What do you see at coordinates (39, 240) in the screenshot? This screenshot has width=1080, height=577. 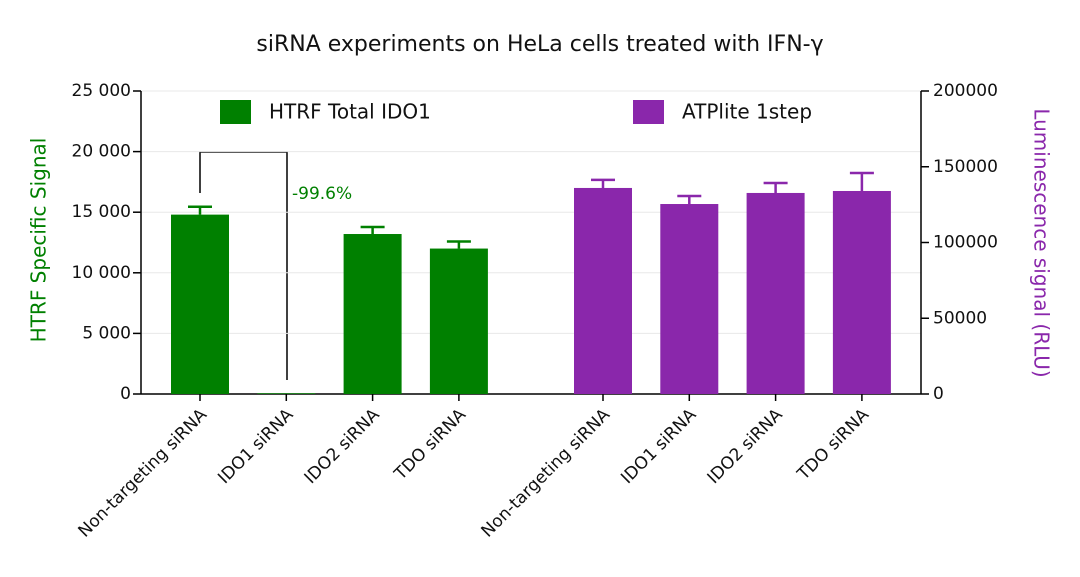 I see `y-axis-label: HTRF Specific Signal` at bounding box center [39, 240].